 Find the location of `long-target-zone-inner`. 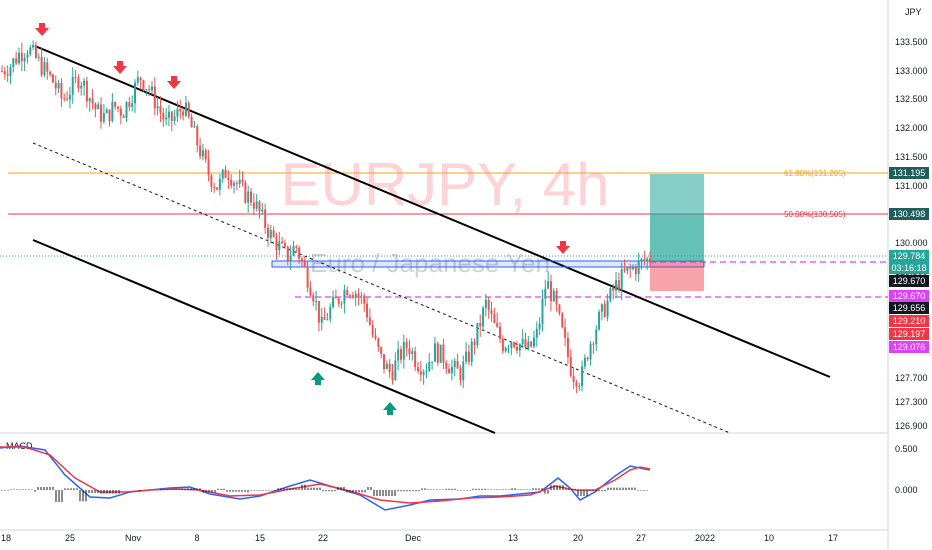

long-target-zone-inner is located at coordinates (677, 238).